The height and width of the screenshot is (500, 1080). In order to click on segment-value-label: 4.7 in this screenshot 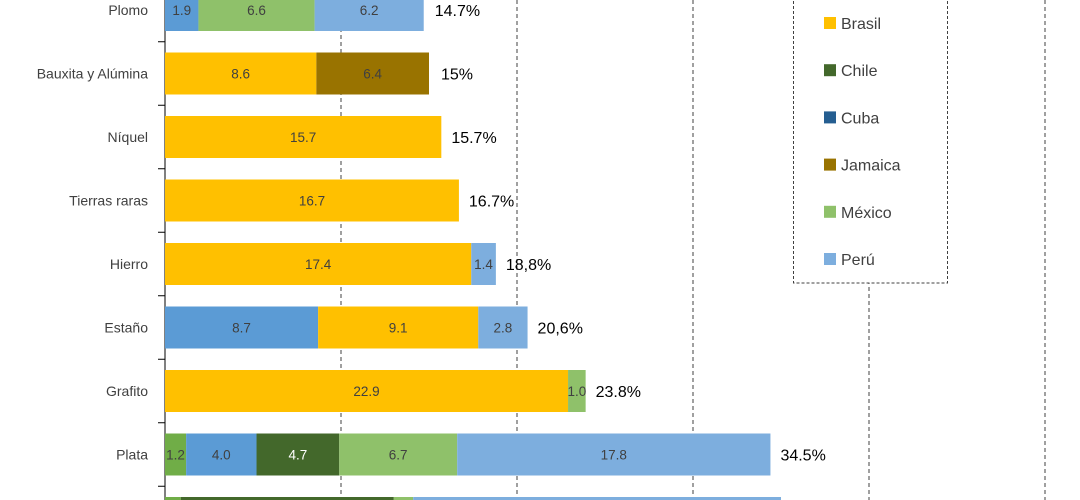, I will do `click(297, 455)`.